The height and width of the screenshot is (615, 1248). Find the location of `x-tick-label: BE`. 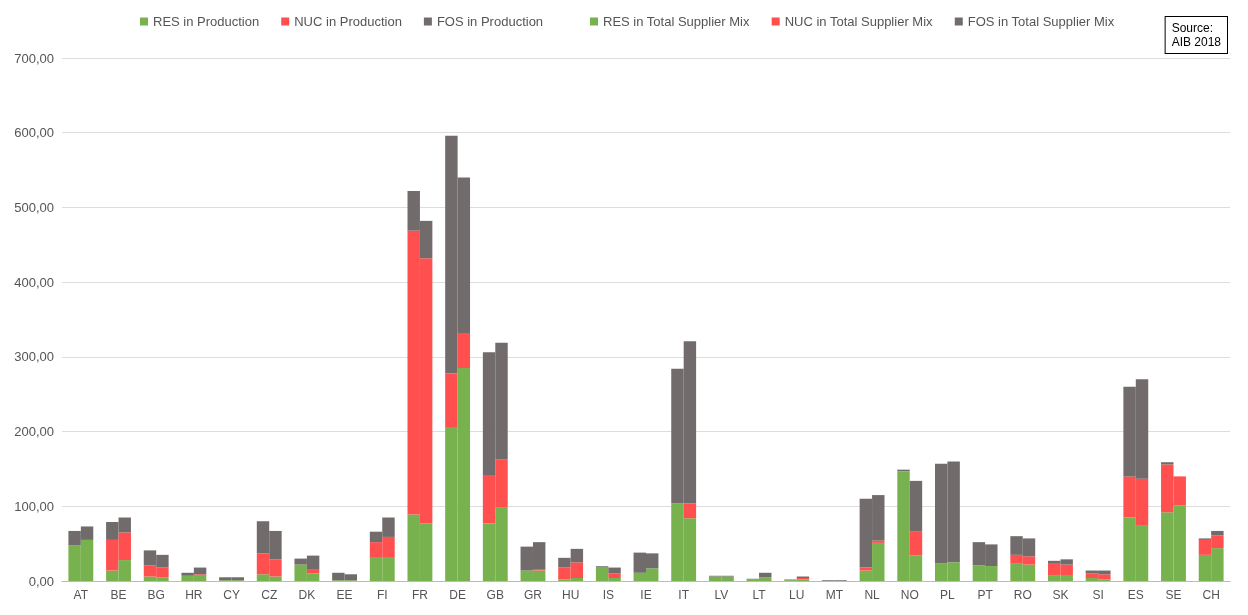

x-tick-label: BE is located at coordinates (118, 595).